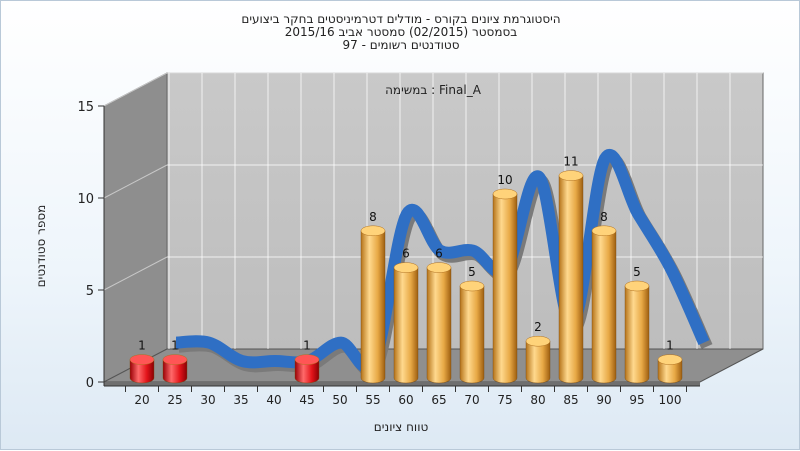 This screenshot has height=451, width=800. I want to click on y-axis: 0 5 10 15, so click(91, 245).